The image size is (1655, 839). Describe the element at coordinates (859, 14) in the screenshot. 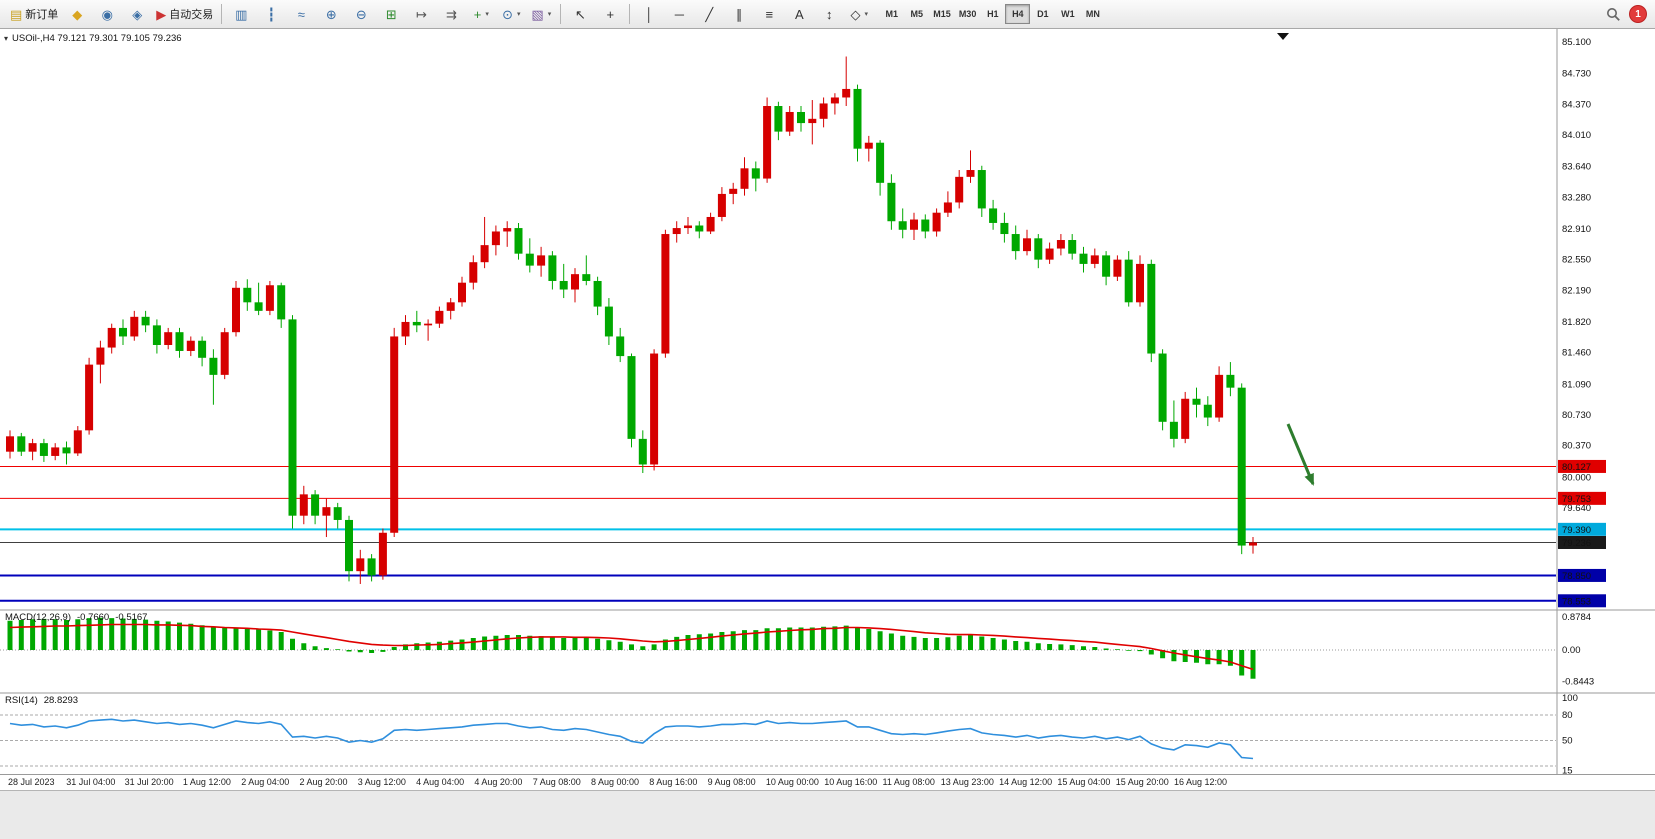

I see `shapes-button: ◇ ▾` at that location.